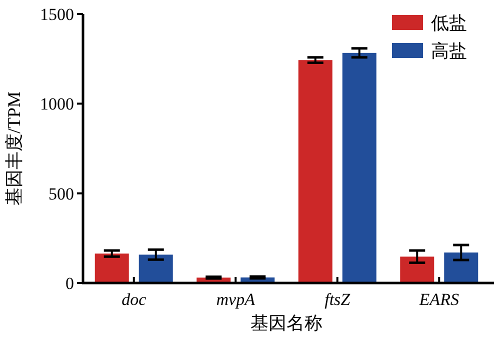 The width and height of the screenshot is (495, 348). Describe the element at coordinates (286, 323) in the screenshot. I see `x-axis-title: 基因名称` at that location.